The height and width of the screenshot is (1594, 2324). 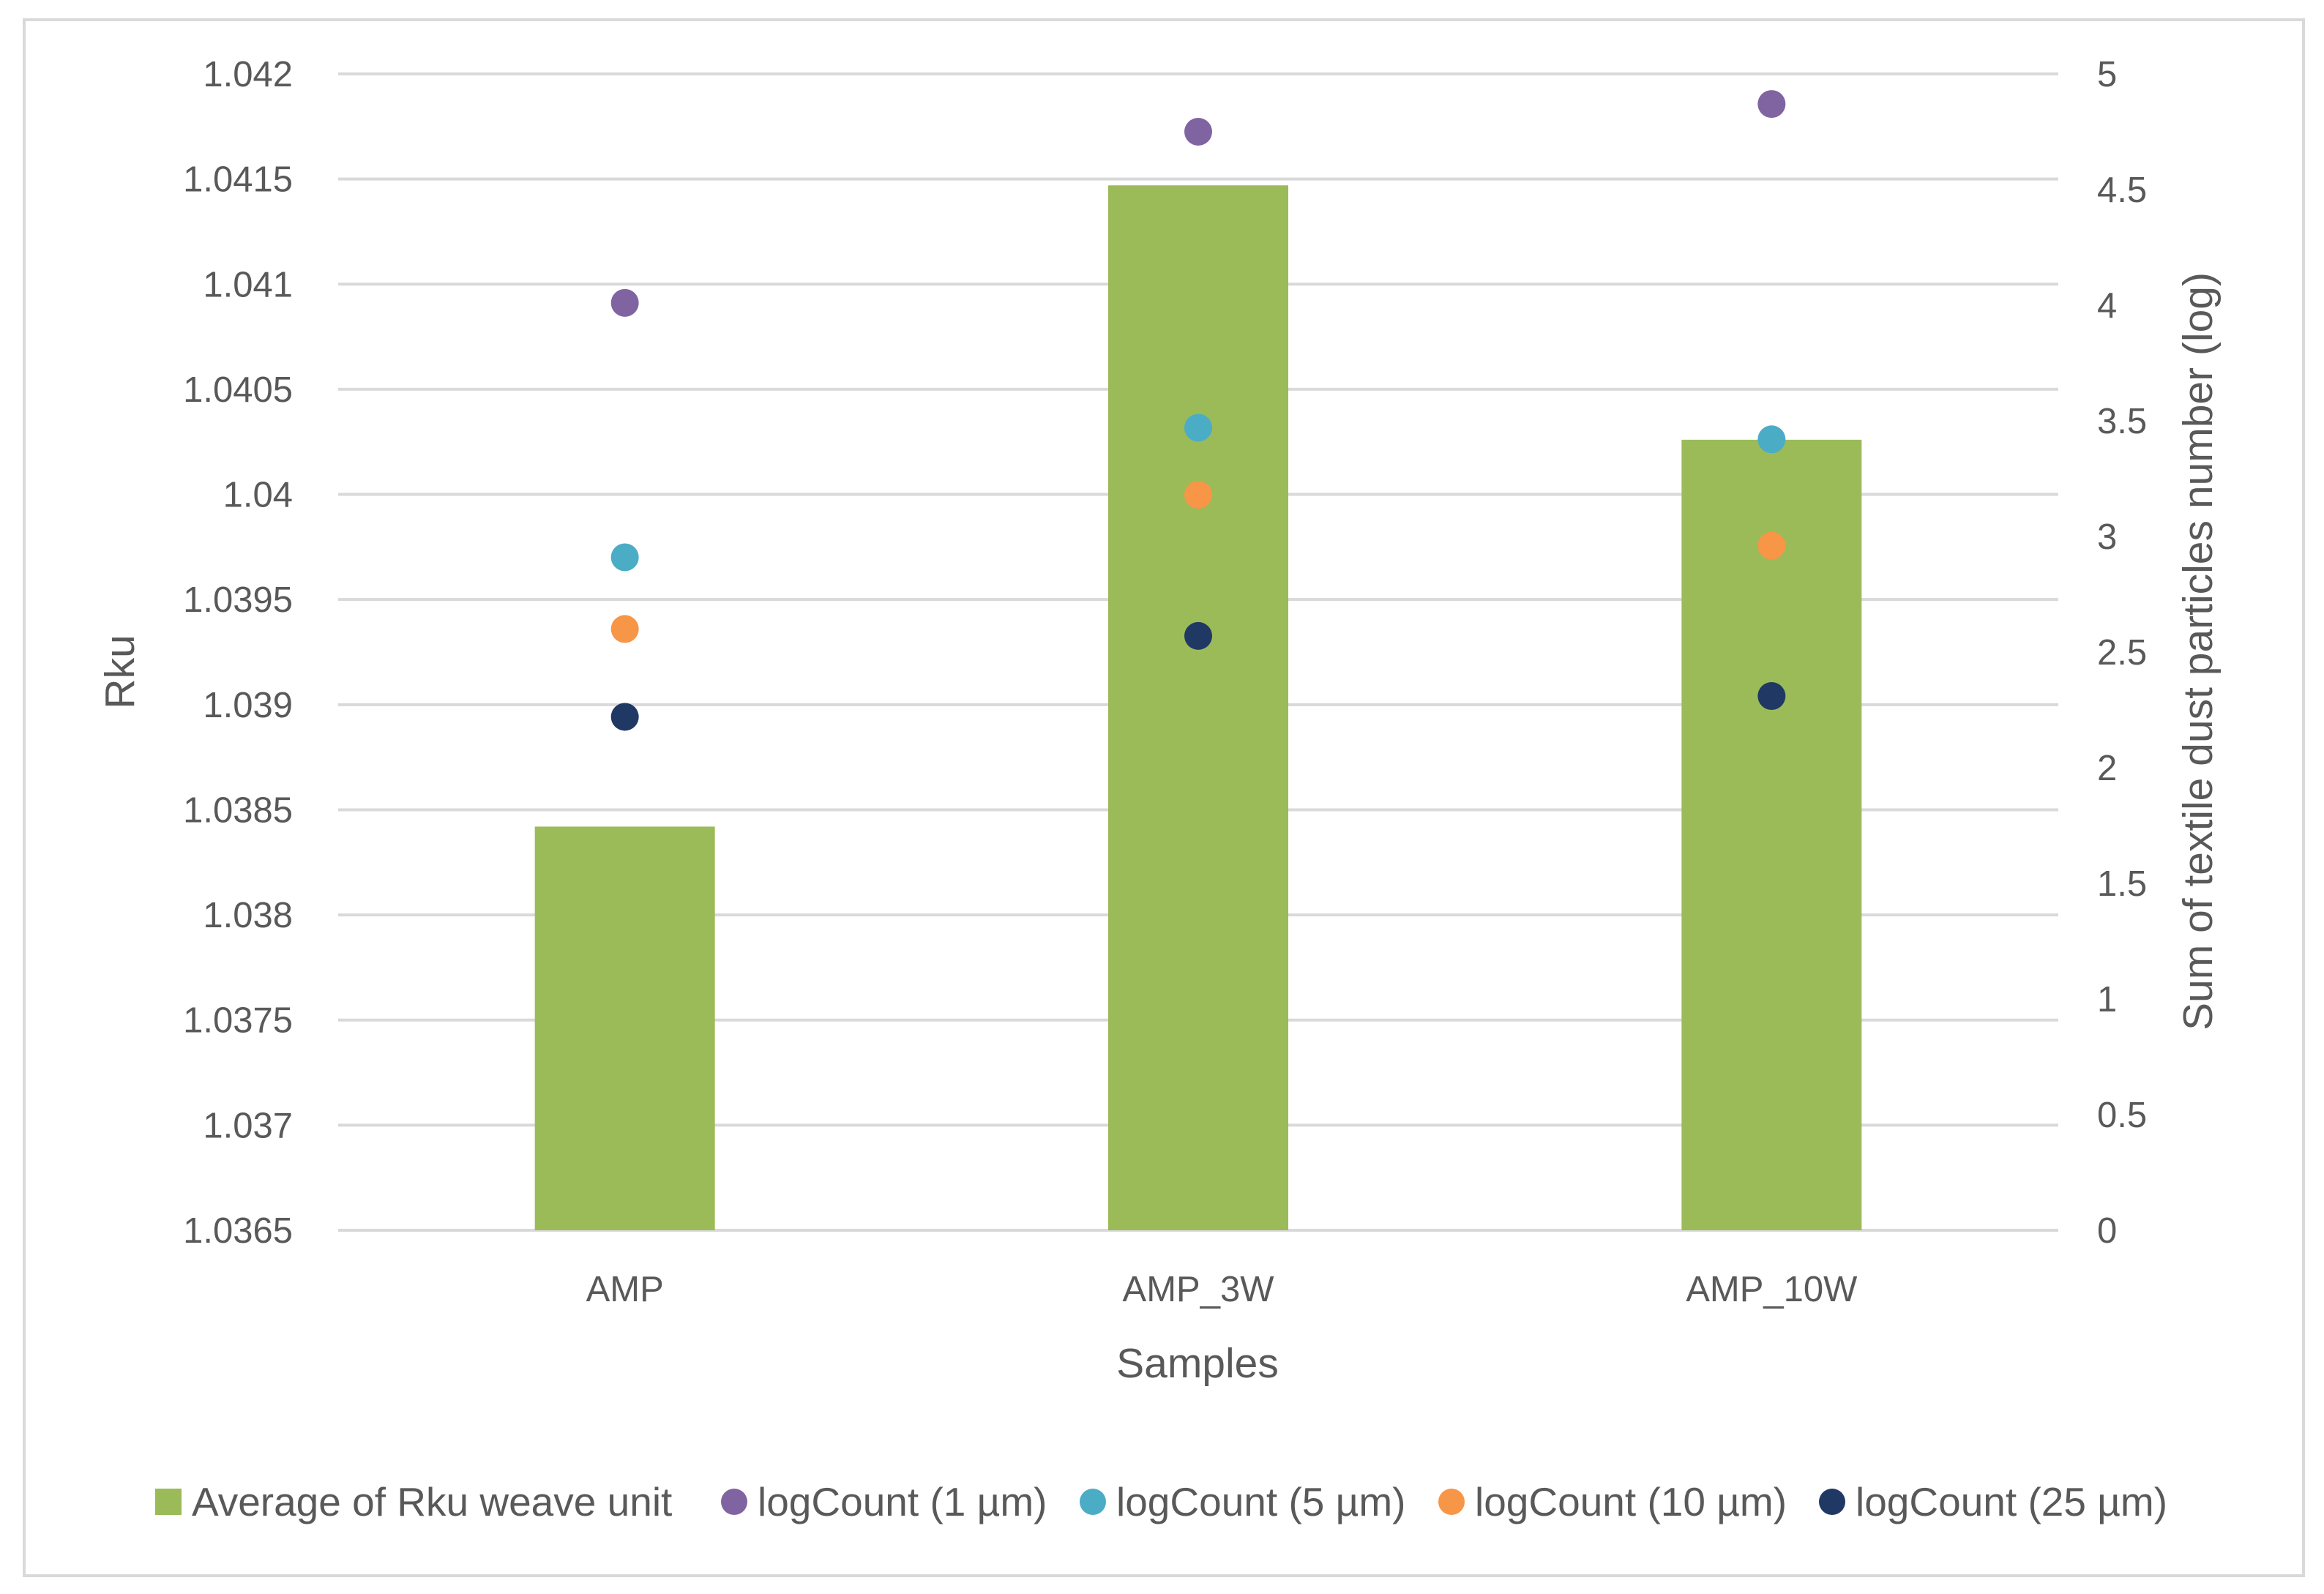 What do you see at coordinates (1198, 132) in the screenshot?
I see `point-series1-amp_3w` at bounding box center [1198, 132].